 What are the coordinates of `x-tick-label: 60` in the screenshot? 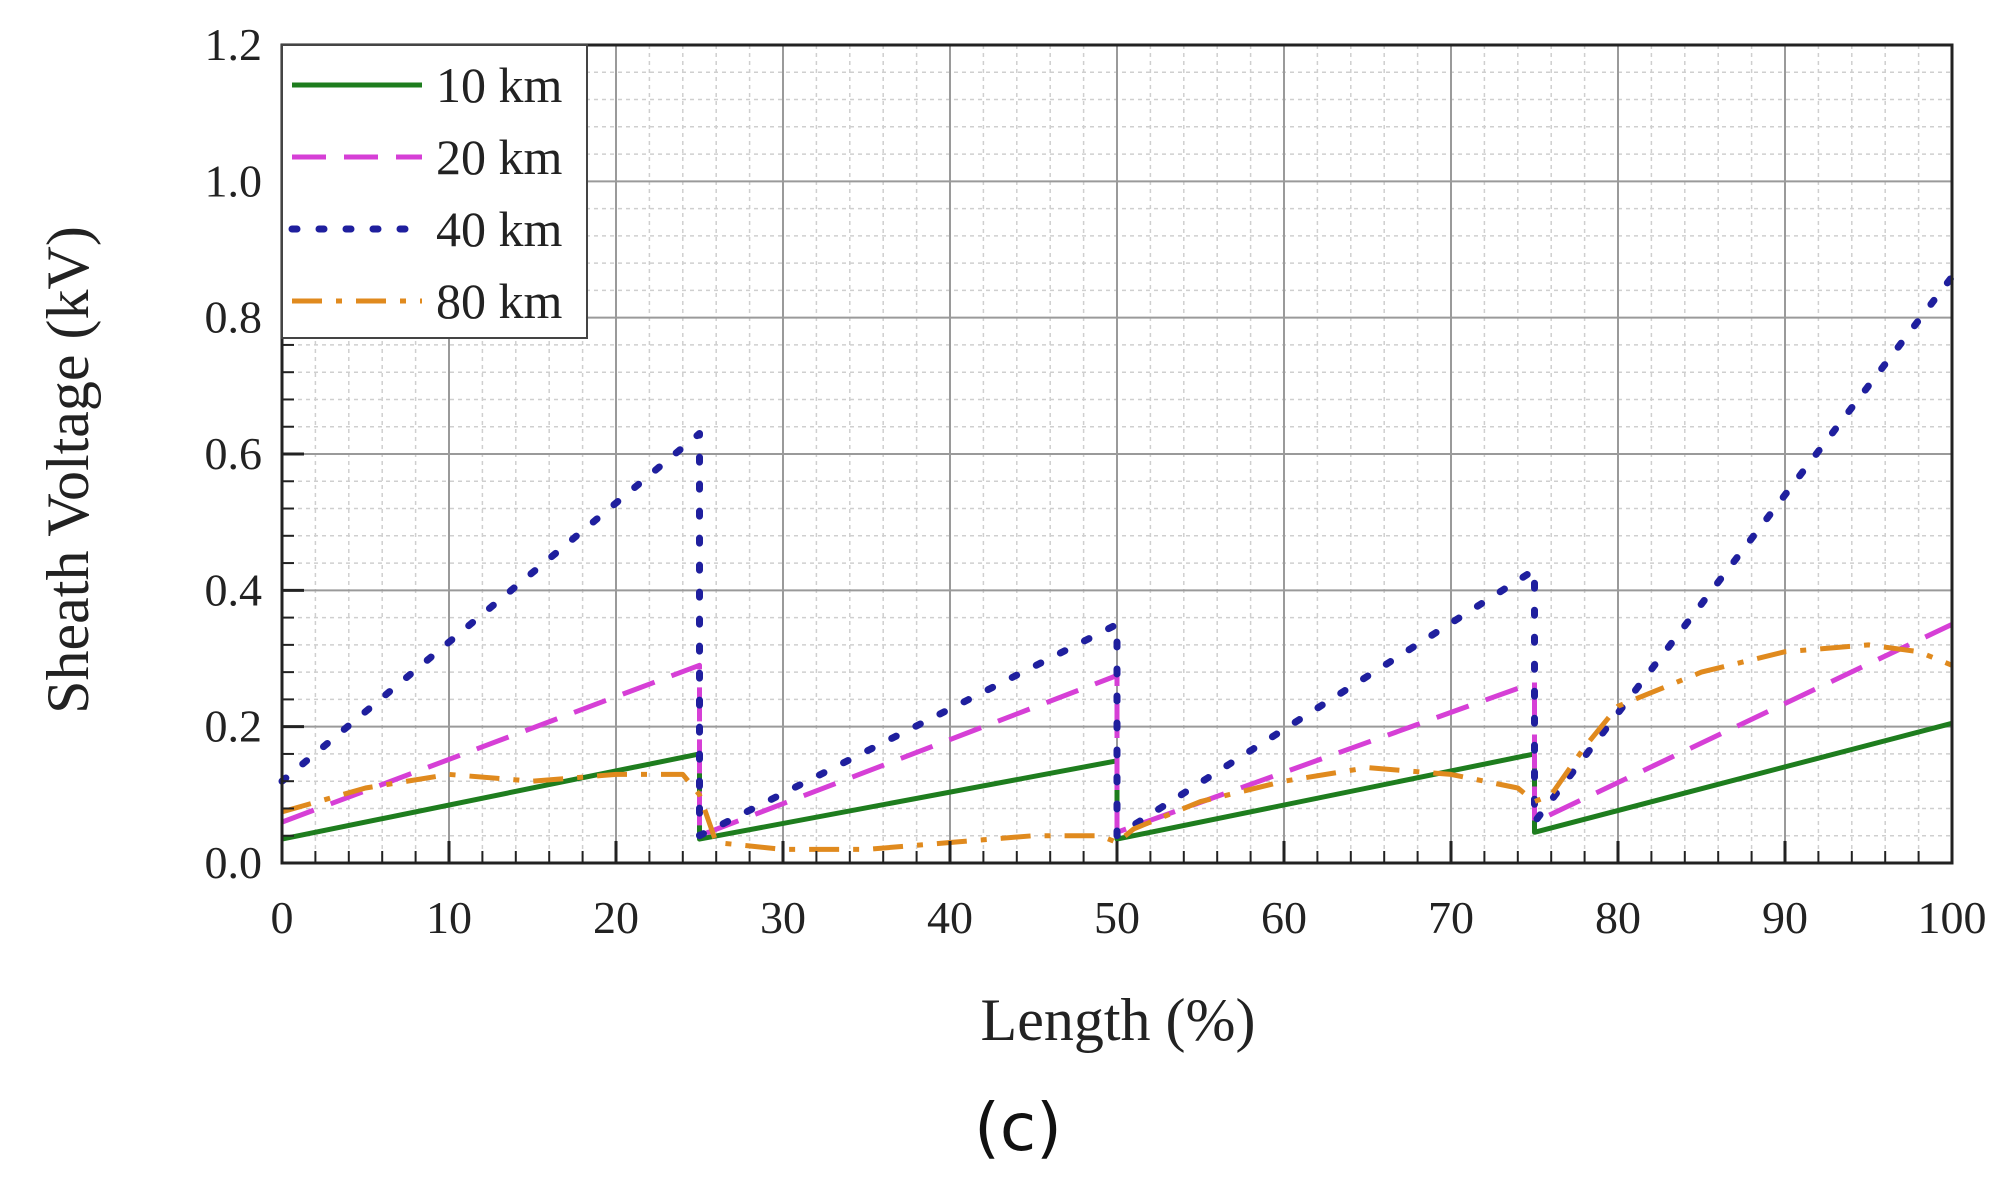 It's located at (1284, 917).